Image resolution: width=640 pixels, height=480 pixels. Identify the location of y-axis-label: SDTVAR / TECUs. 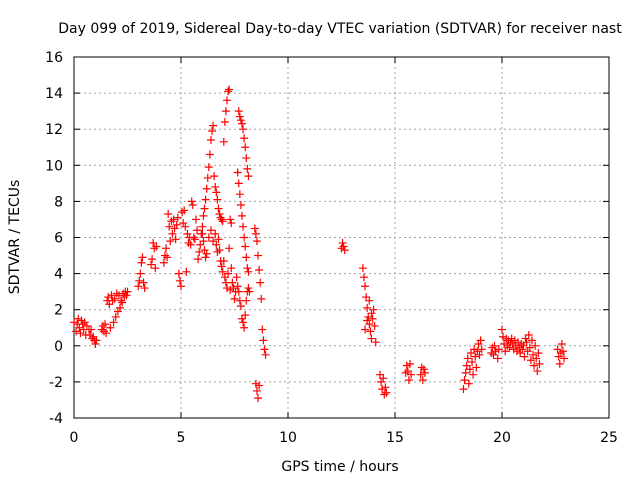
(15, 237).